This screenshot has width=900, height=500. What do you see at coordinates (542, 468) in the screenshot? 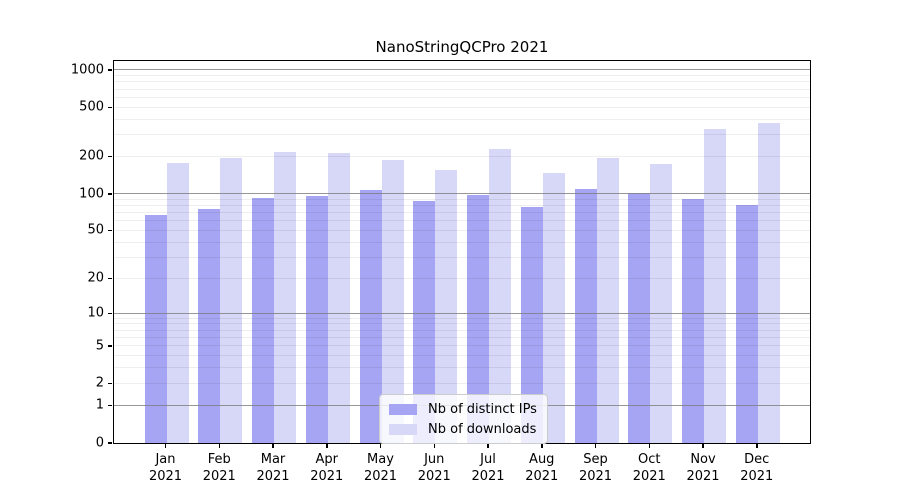
I see `x-axis-month-label: Aug 2021` at bounding box center [542, 468].